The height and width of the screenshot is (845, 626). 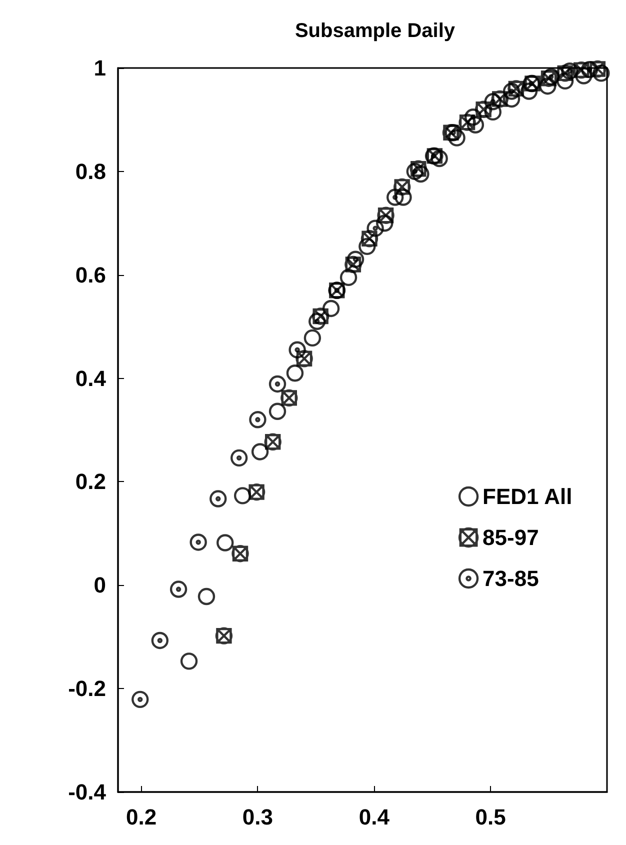 I want to click on legend-label: 73-85, so click(x=510, y=578).